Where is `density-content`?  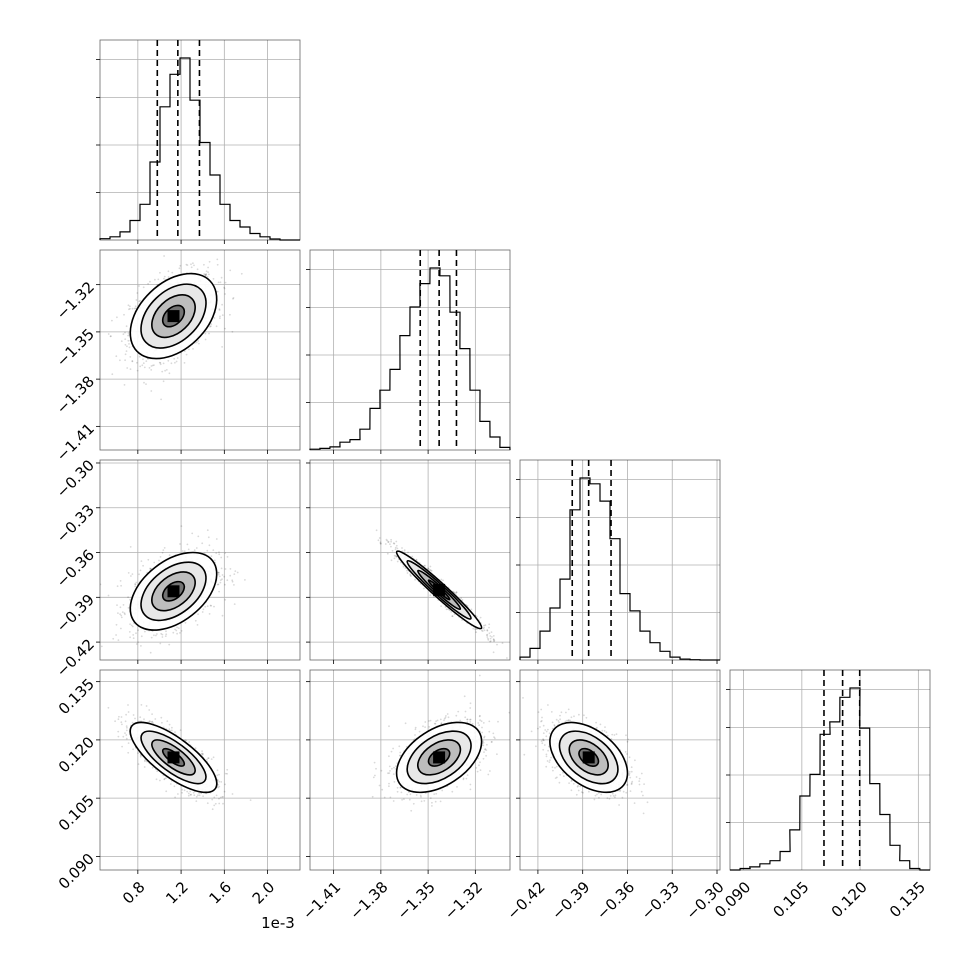 density-content is located at coordinates (410, 560).